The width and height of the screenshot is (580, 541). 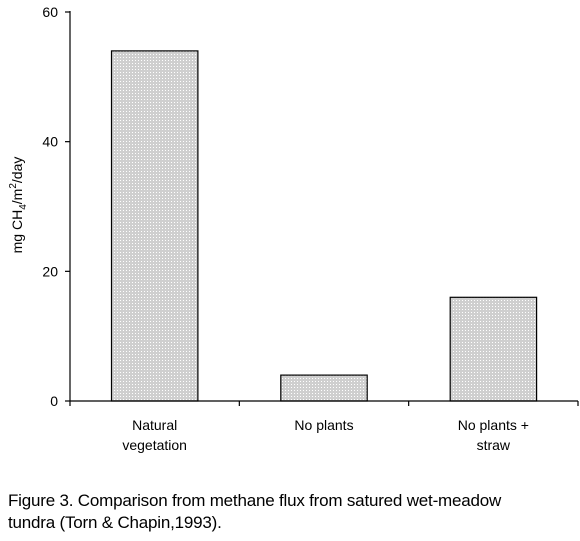 I want to click on y-tick-labels: 0 20 40 60, so click(x=50, y=206).